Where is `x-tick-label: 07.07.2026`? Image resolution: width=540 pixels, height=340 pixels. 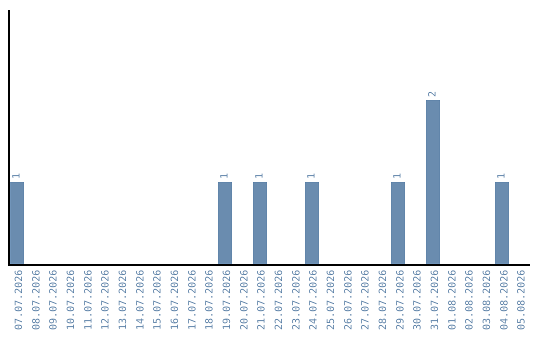 x-tick-label: 07.07.2026 is located at coordinates (19, 300).